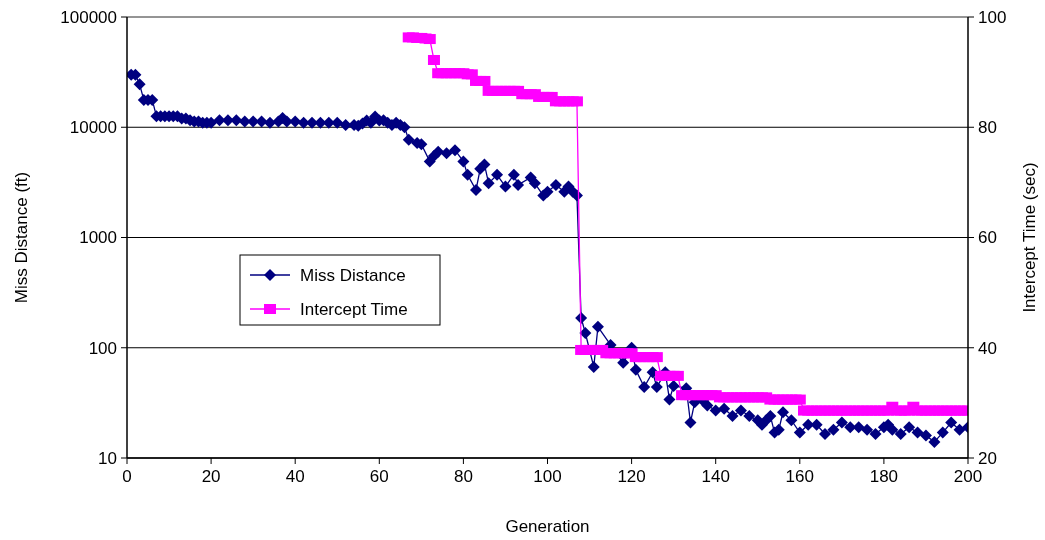 The width and height of the screenshot is (1045, 540). What do you see at coordinates (88, 17) in the screenshot?
I see `y-tick-label: 100000` at bounding box center [88, 17].